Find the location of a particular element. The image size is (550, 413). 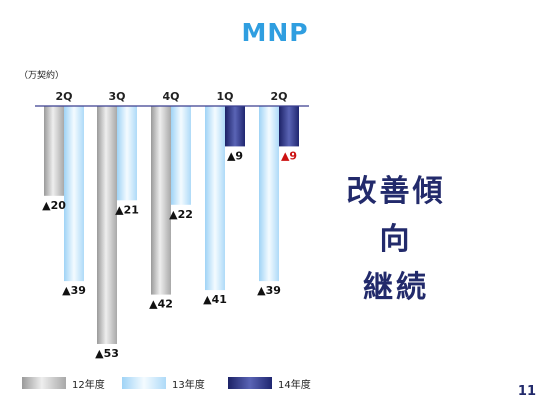

chart-title: MNP is located at coordinates (275, 32).